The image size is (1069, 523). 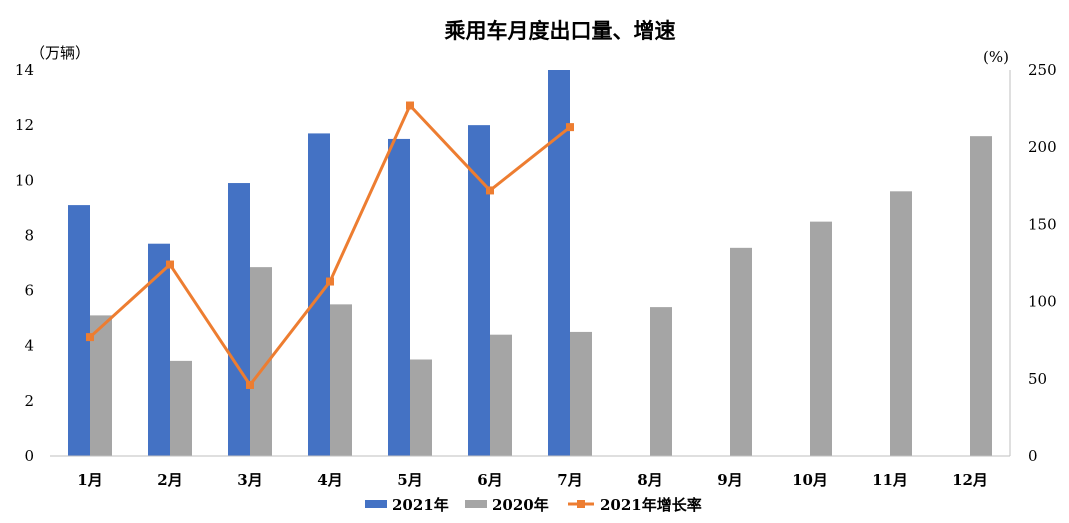 I want to click on category-label: 10月, so click(x=810, y=480).